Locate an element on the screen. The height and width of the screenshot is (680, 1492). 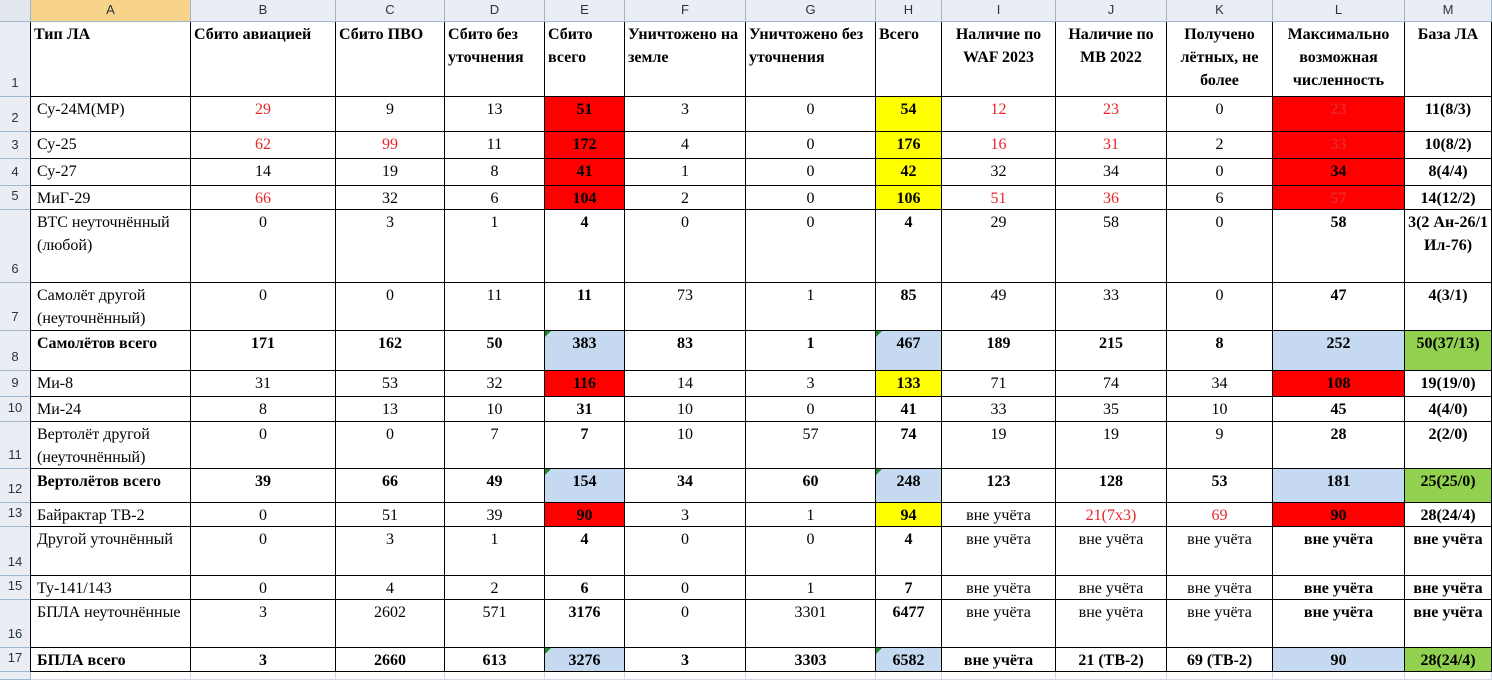
cell-h3: 176 is located at coordinates (909, 145).